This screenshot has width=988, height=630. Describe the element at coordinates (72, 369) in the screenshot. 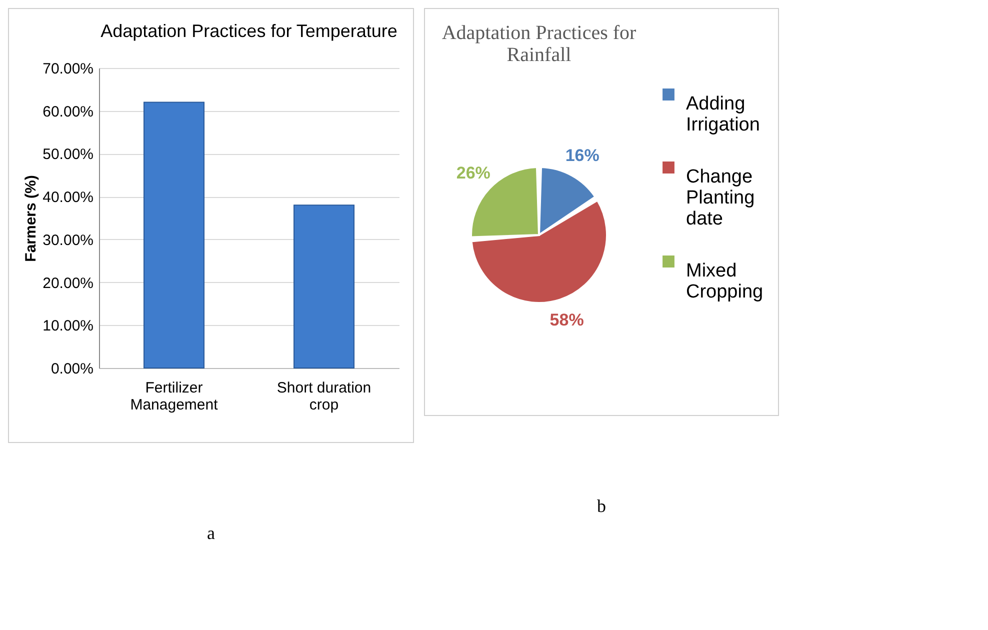

I see `y-tick-label: 0.00%` at that location.